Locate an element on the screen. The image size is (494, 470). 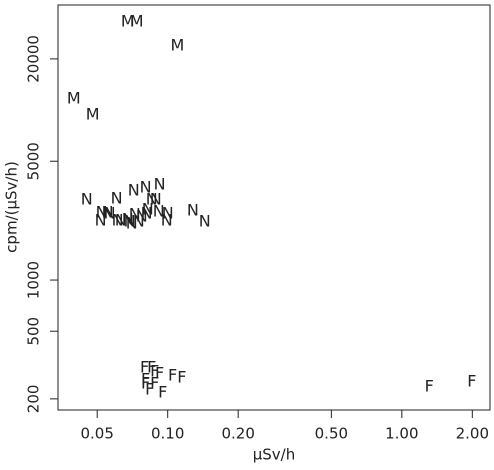
x-tick-label: 1.00 is located at coordinates (401, 434).